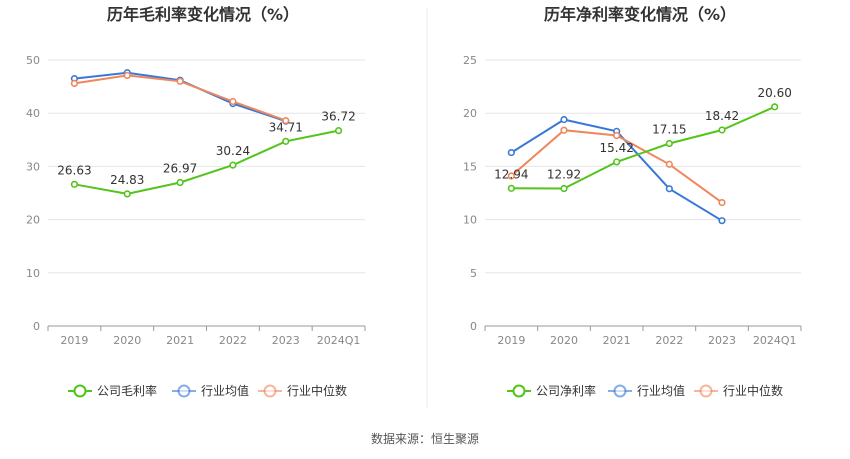 This screenshot has width=850, height=459. I want to click on legend-label: 公司净利率, so click(566, 390).